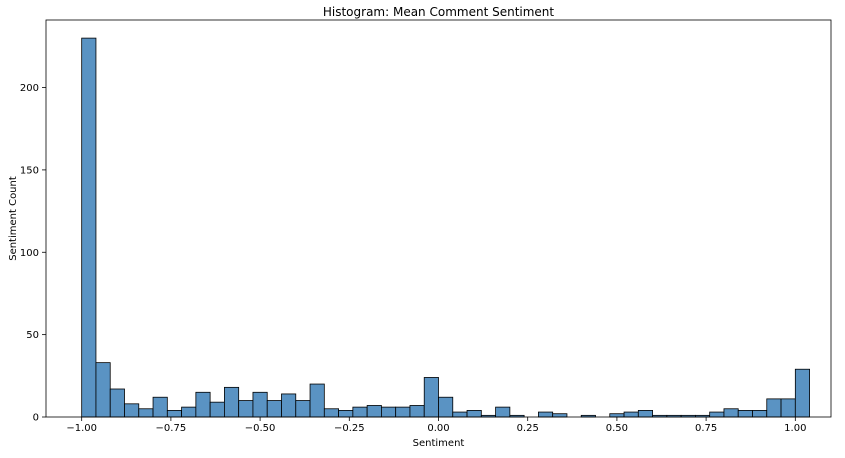  Describe the element at coordinates (706, 428) in the screenshot. I see `x-tick-label: 0.75` at that location.